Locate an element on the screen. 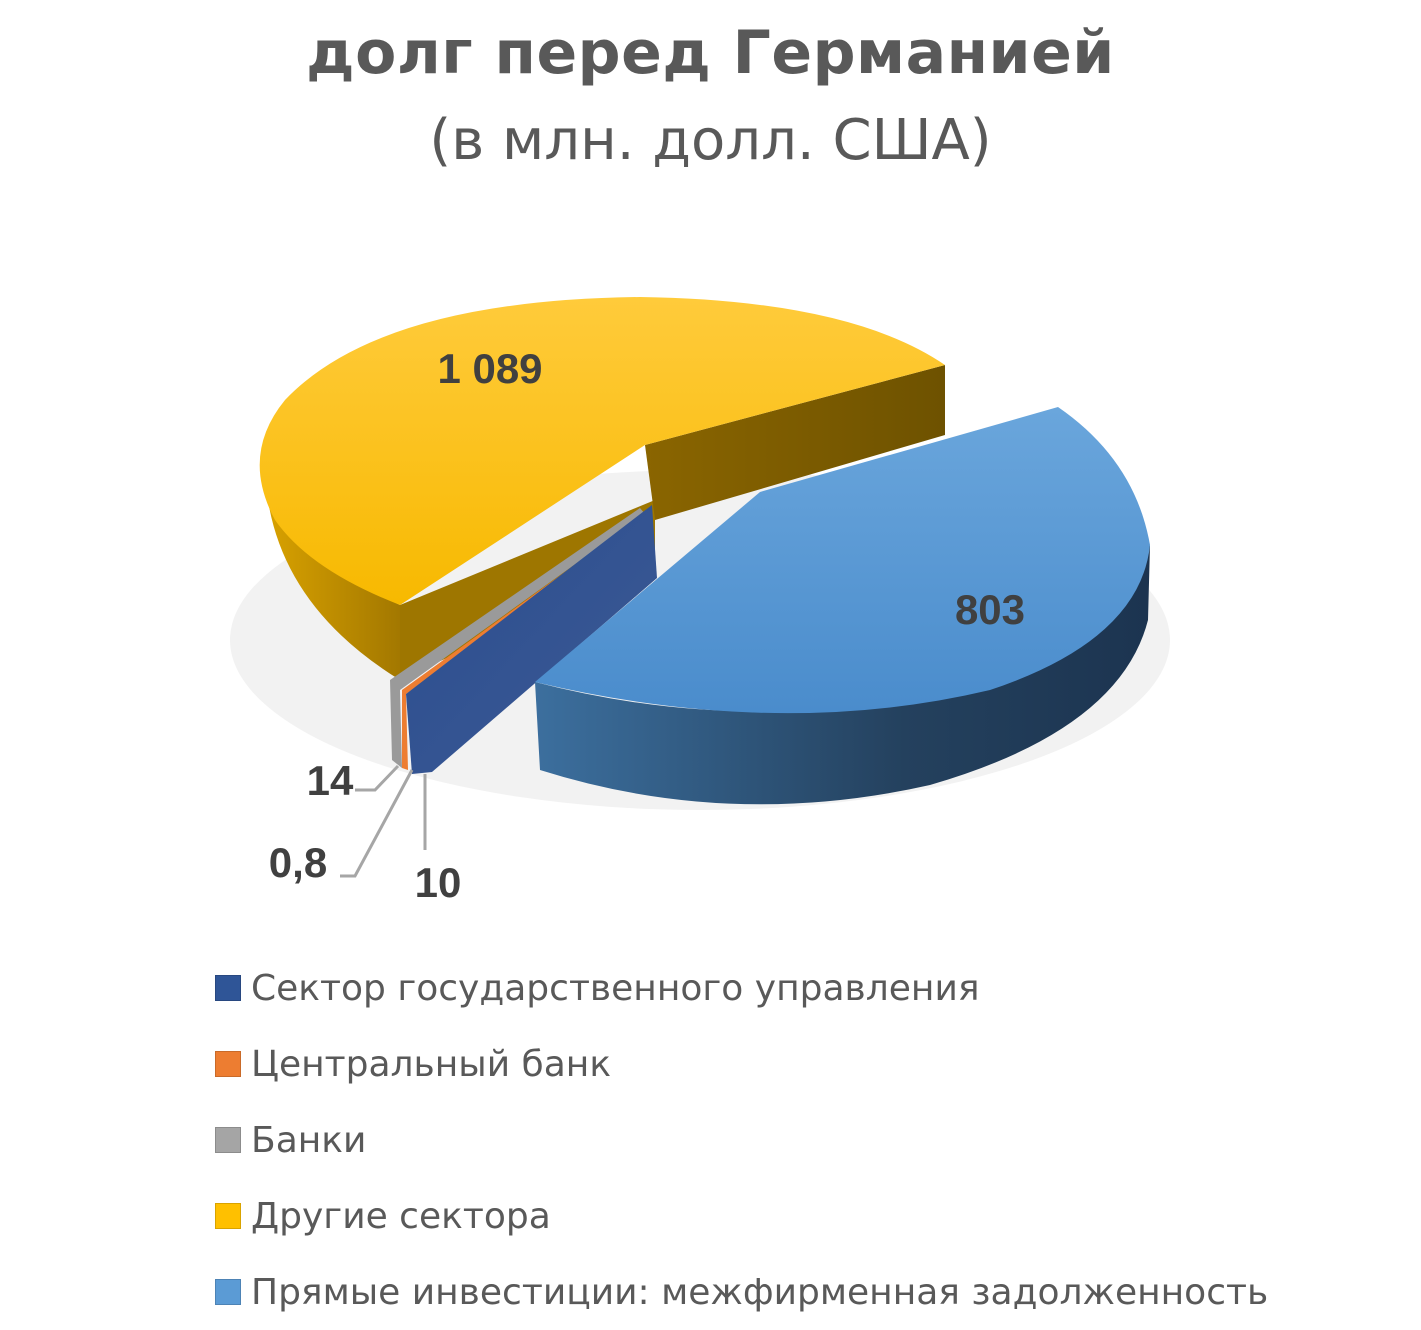  slice-other-sectors-top is located at coordinates (602, 451).